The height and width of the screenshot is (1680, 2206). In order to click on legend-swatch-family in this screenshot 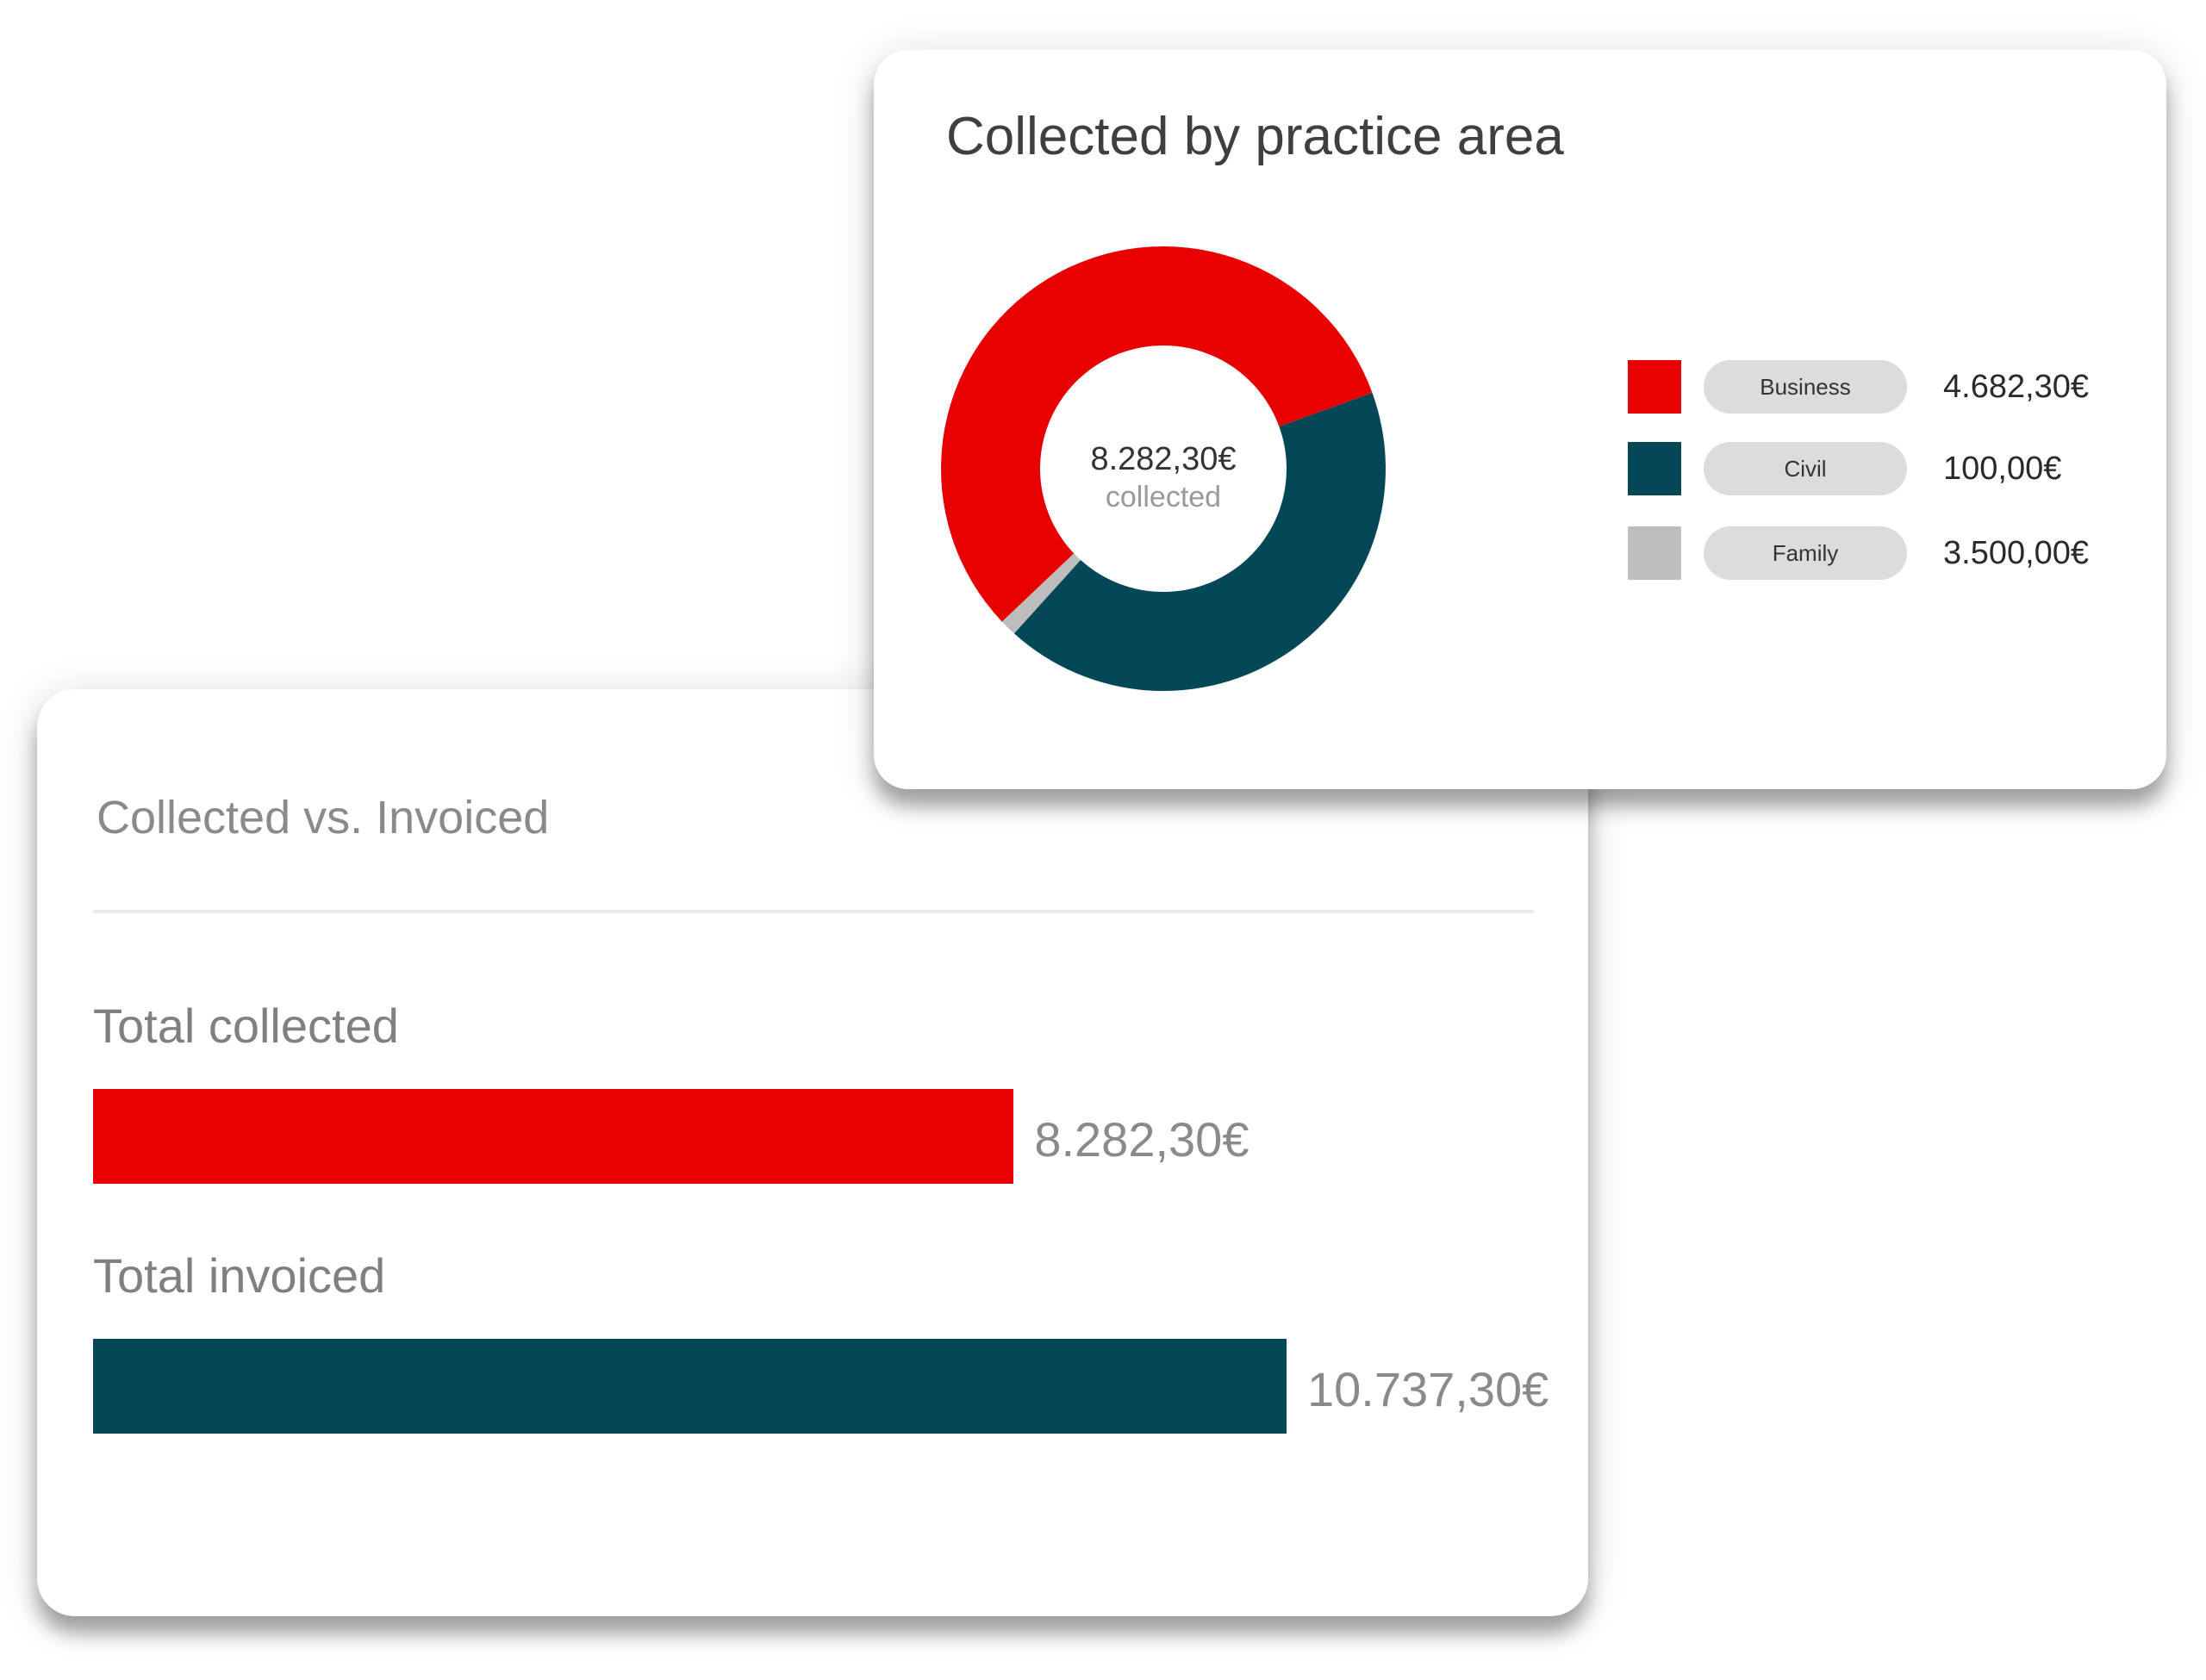, I will do `click(1654, 553)`.